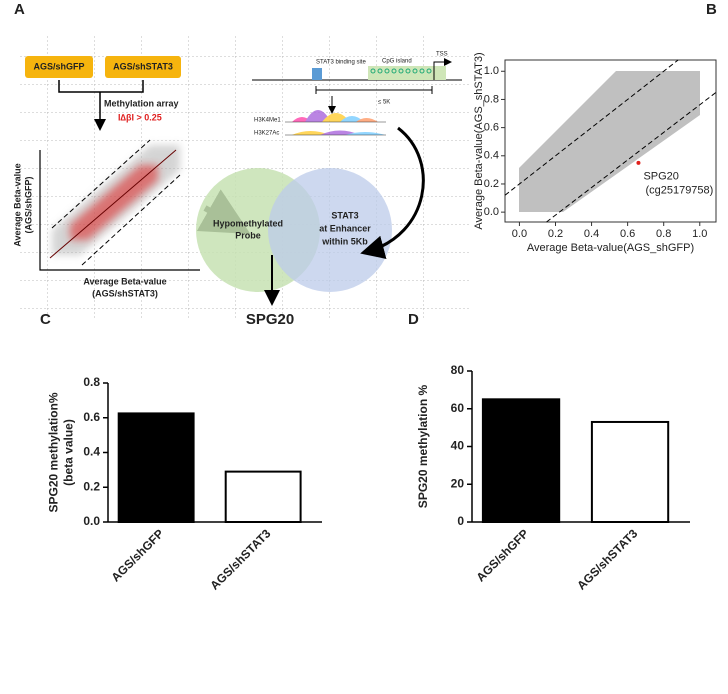  Describe the element at coordinates (248, 235) in the screenshot. I see `venn-label: Probe` at that location.